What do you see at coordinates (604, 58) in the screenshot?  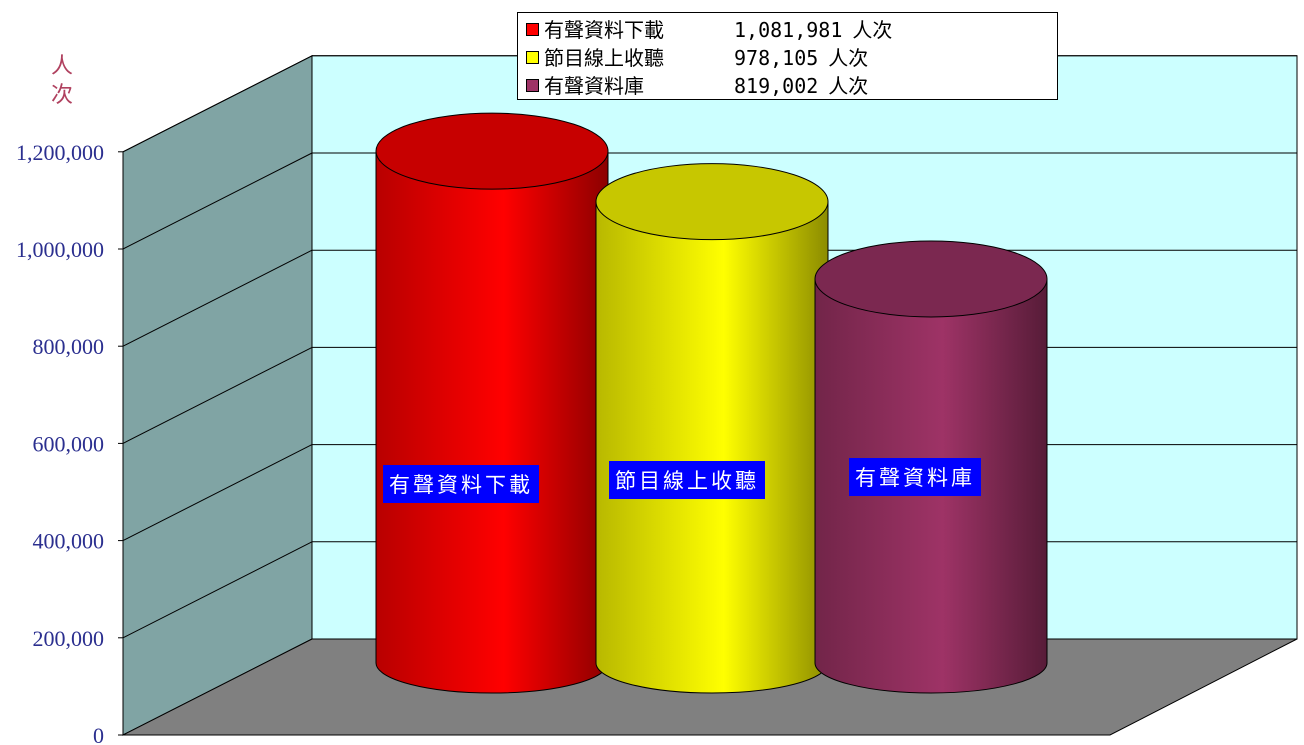 I see `legend-name: 節目線上收聽` at bounding box center [604, 58].